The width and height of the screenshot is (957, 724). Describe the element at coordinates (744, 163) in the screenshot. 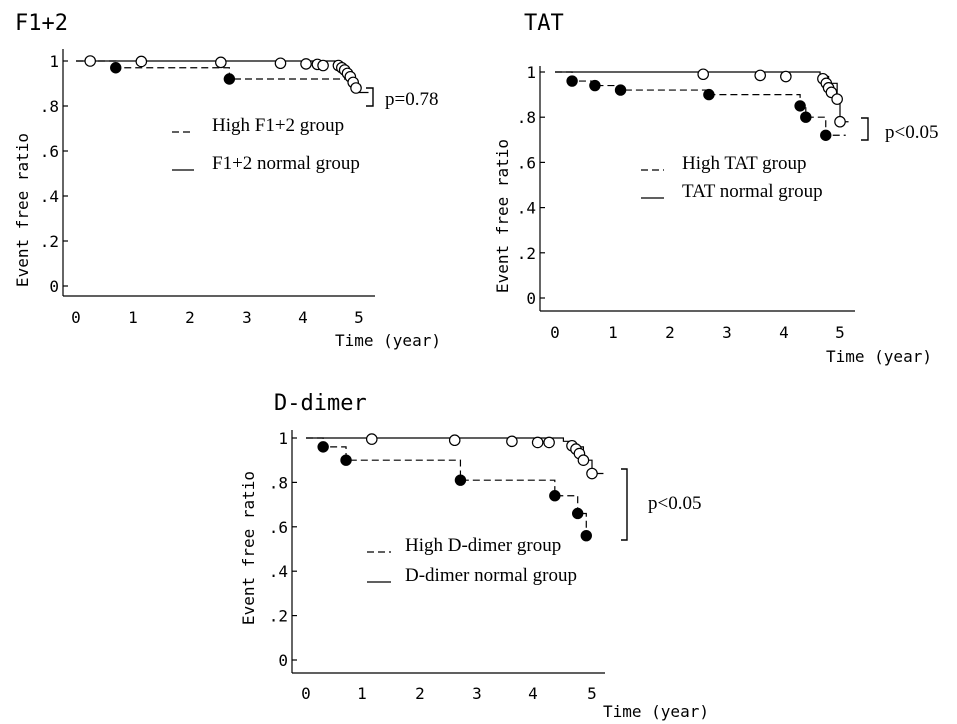

I see `legend-label: High TAT group` at that location.